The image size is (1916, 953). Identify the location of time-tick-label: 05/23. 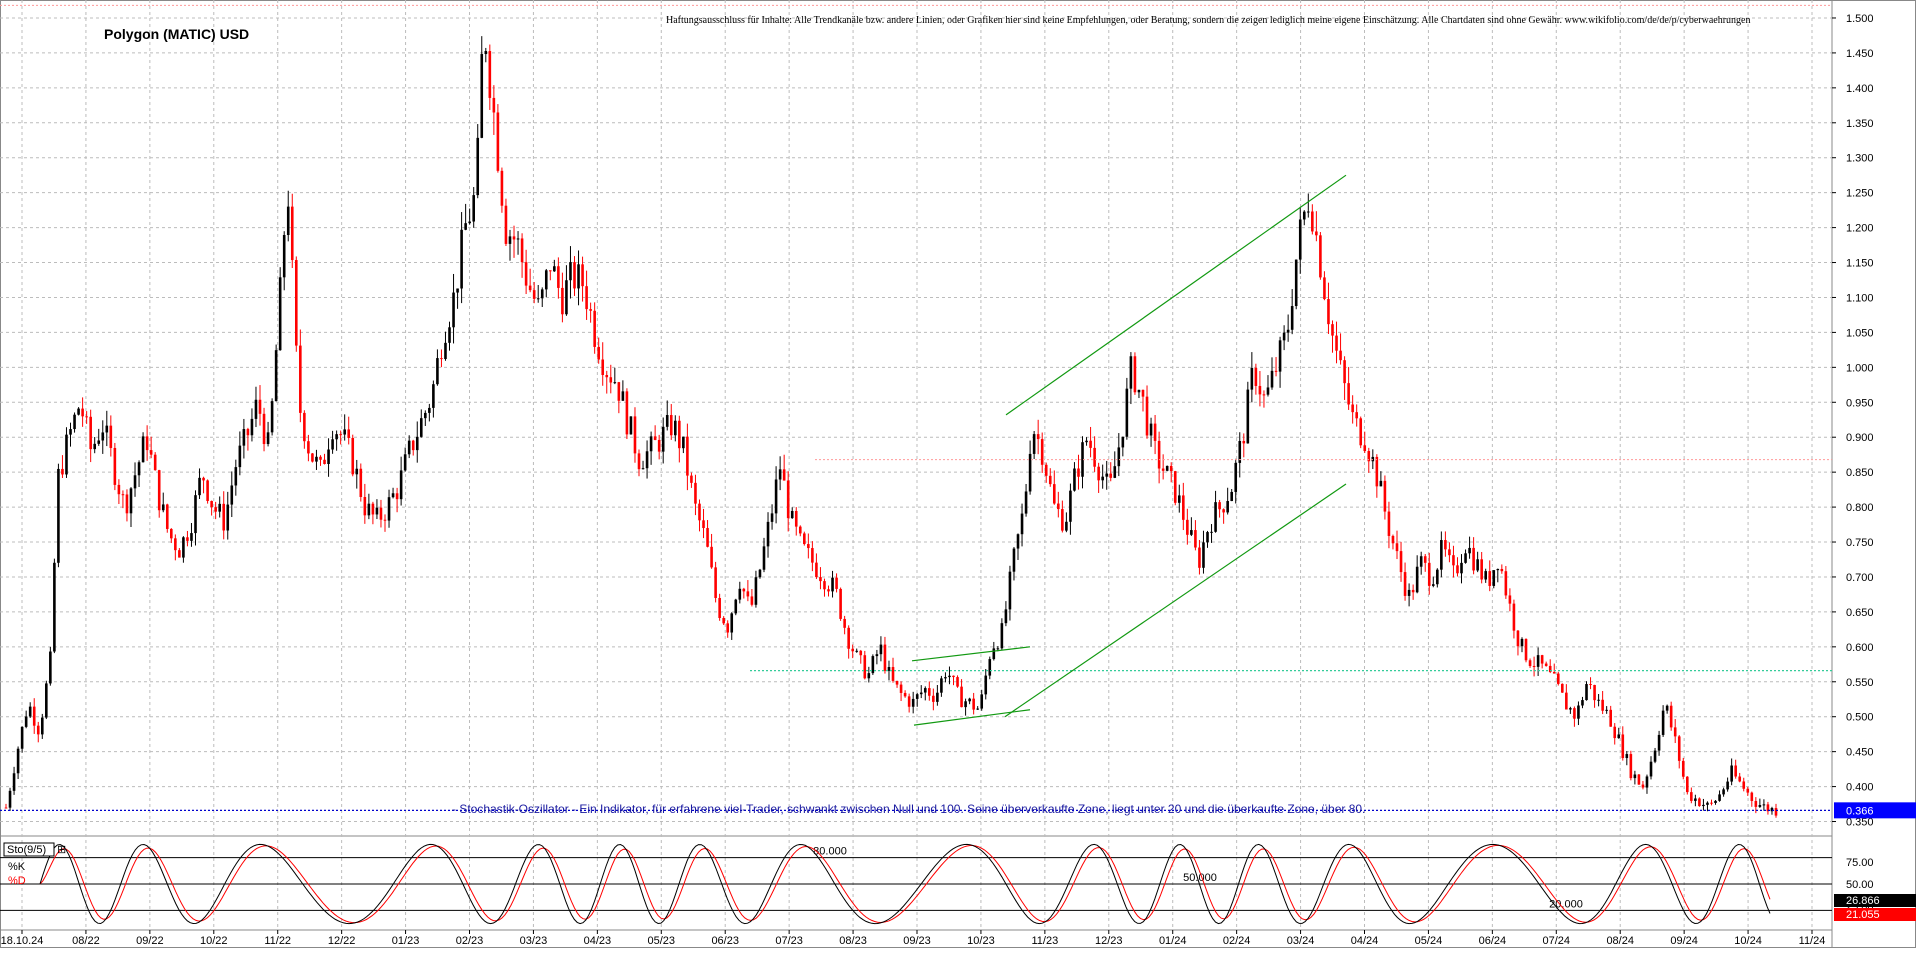
(662, 941).